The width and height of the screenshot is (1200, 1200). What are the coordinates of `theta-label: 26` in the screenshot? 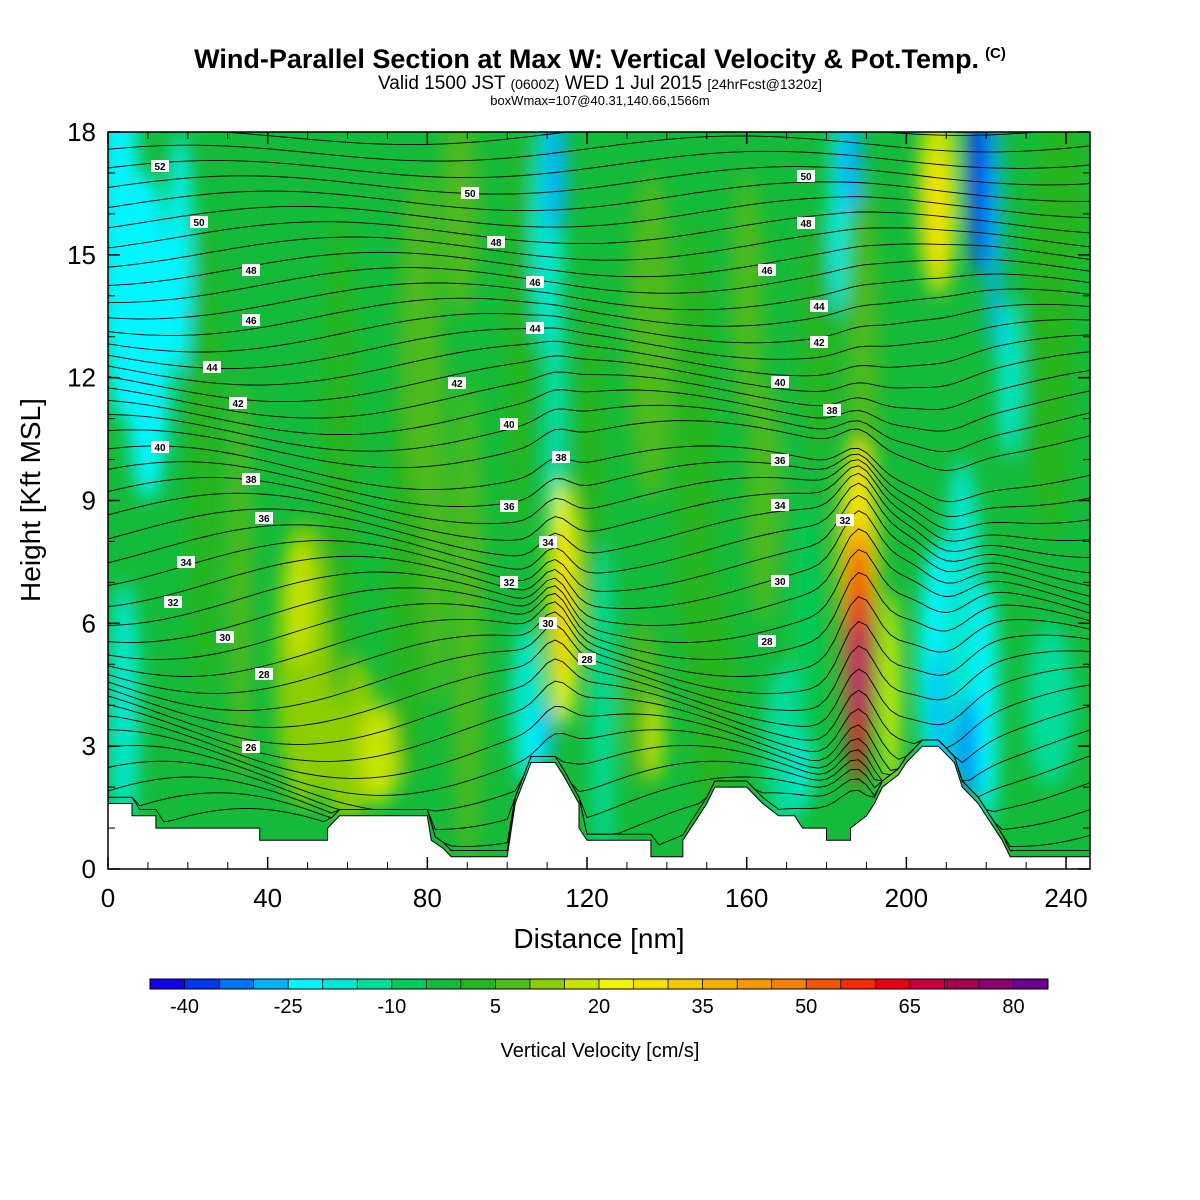 It's located at (251, 747).